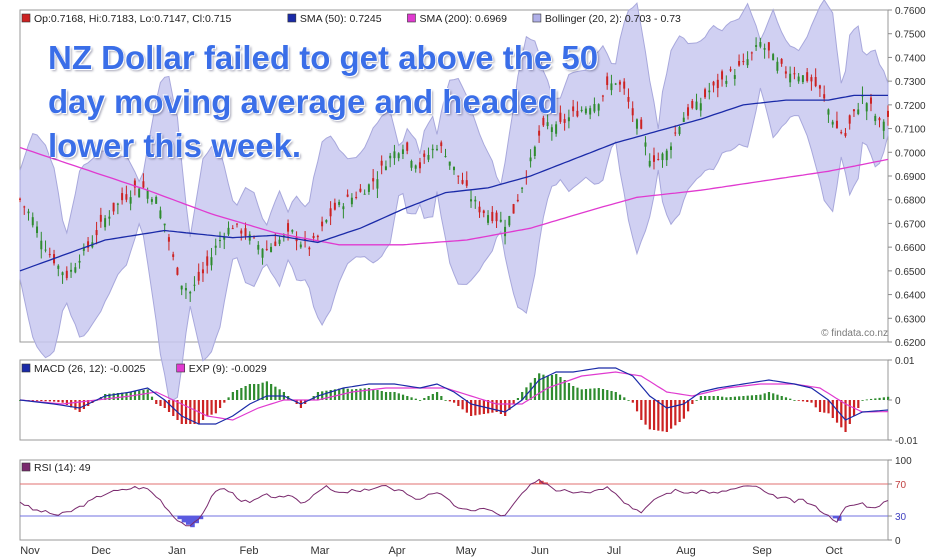 Image resolution: width=940 pixels, height=560 pixels. What do you see at coordinates (303, 101) in the screenshot?
I see `headline-line-2: day moving average and headed` at bounding box center [303, 101].